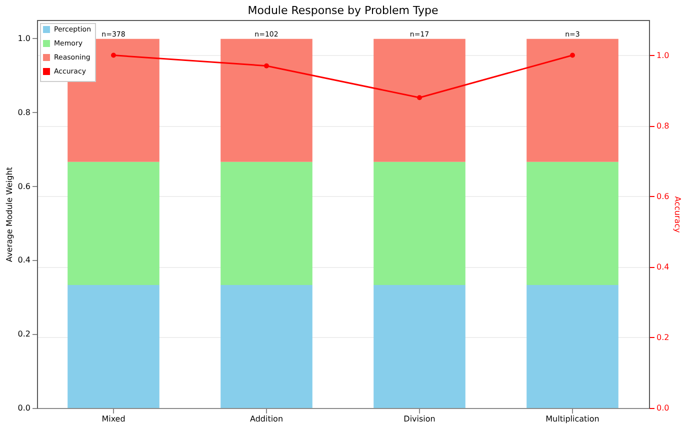 The image size is (686, 428). Describe the element at coordinates (663, 408) in the screenshot. I see `y2-tick-label: 0.0` at that location.